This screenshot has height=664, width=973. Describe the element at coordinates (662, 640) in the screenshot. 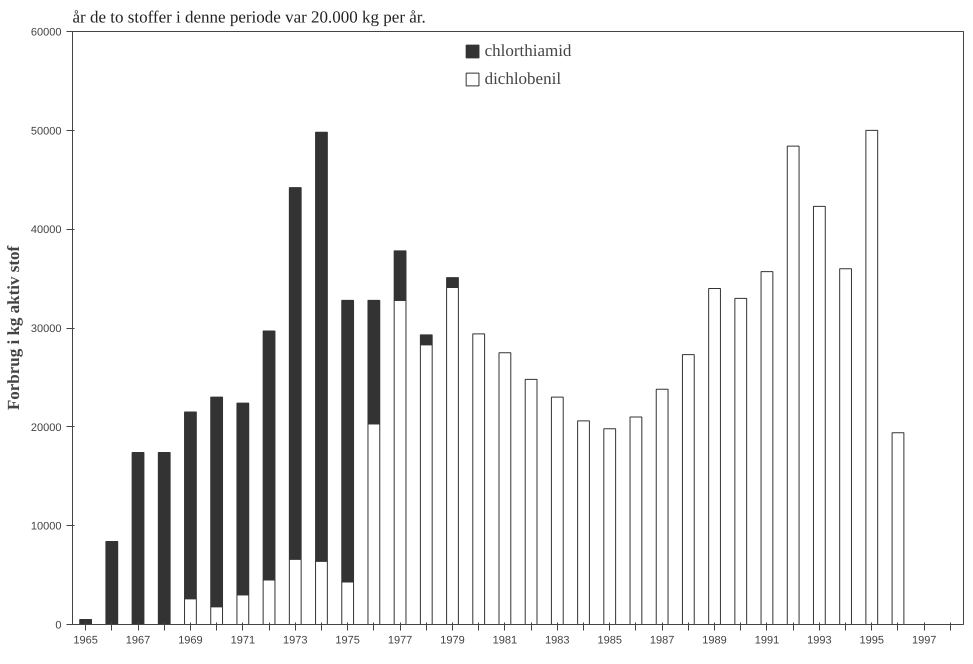

I see `x-tick-label: 1987` at that location.